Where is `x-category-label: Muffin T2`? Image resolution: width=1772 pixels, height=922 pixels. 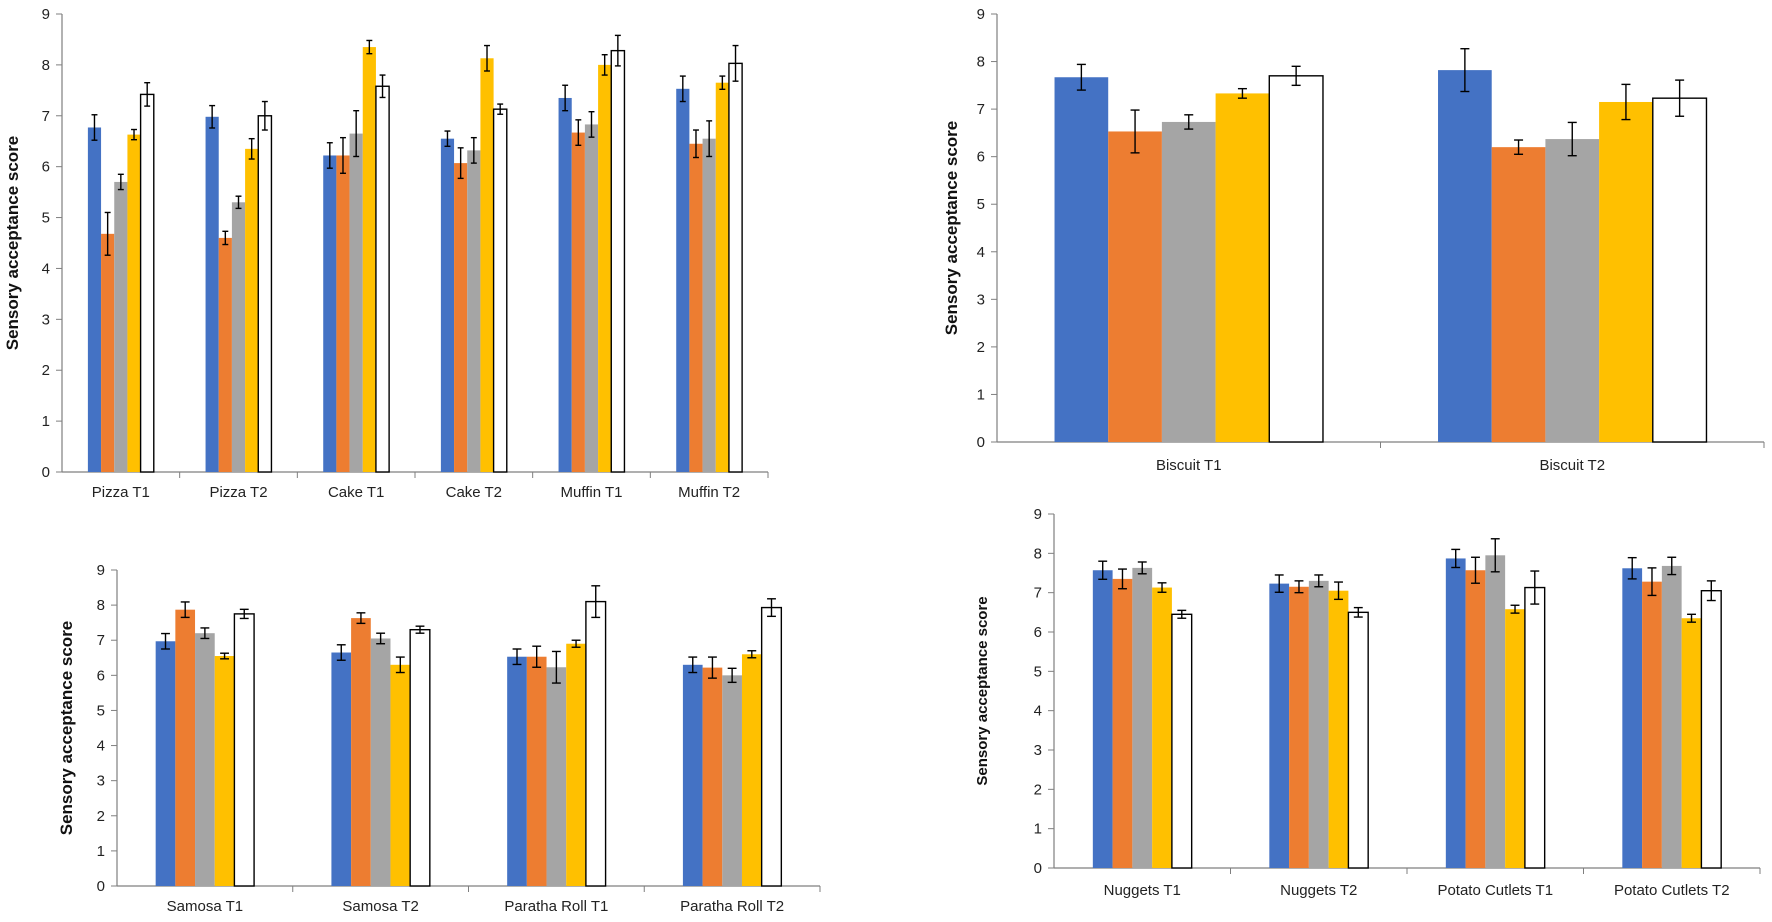 x-category-label: Muffin T2 is located at coordinates (709, 492).